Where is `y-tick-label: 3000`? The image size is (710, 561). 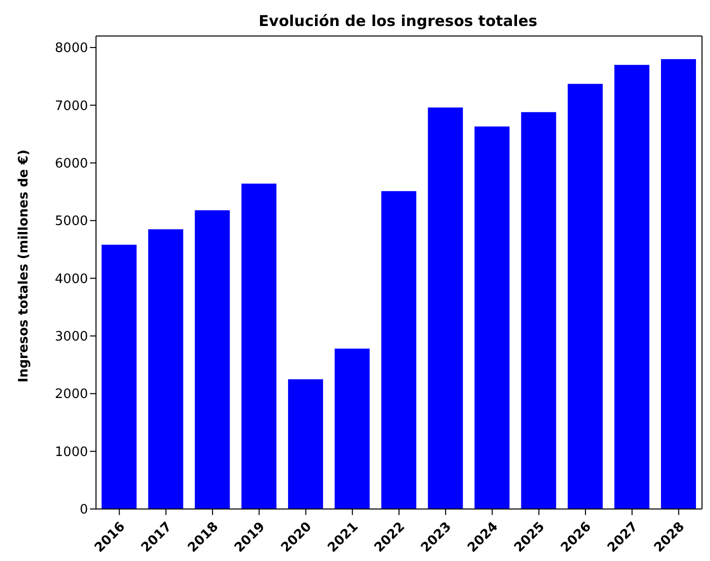
y-tick-label: 3000 is located at coordinates (71, 337).